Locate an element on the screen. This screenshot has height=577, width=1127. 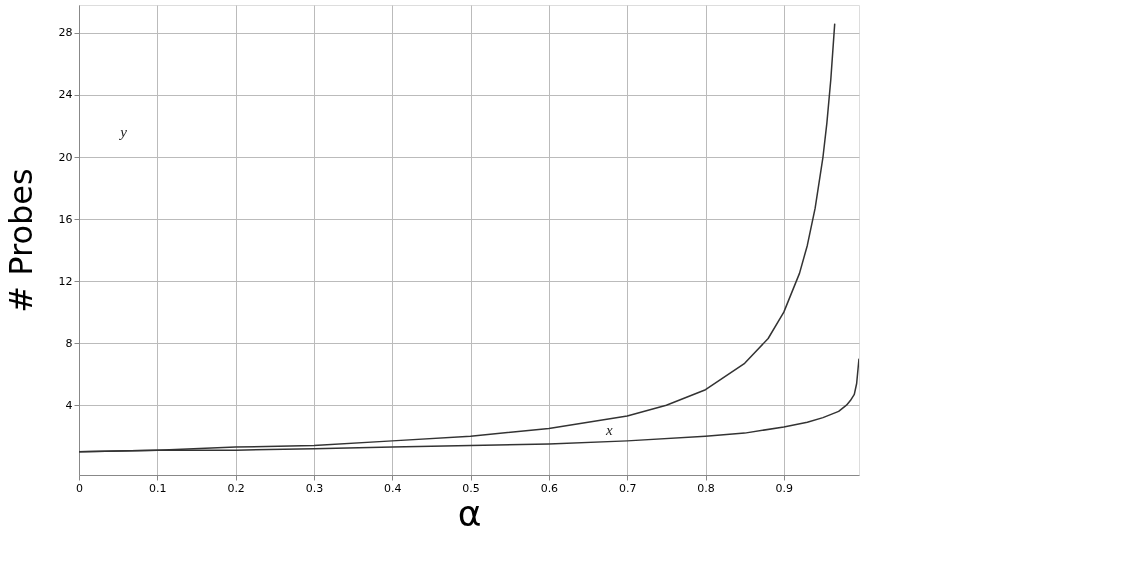
y-tick-label: 28 is located at coordinates (65, 33).